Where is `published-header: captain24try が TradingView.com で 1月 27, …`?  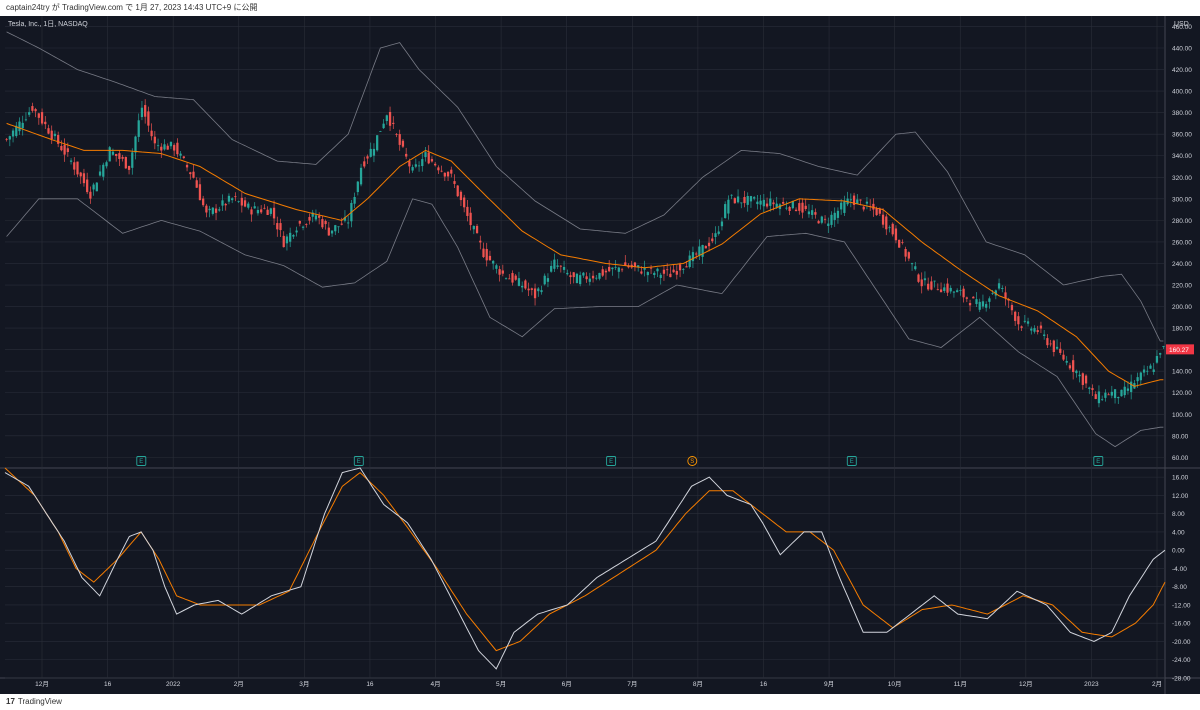
published-header: captain24try が TradingView.com で 1月 27, … is located at coordinates (600, 8).